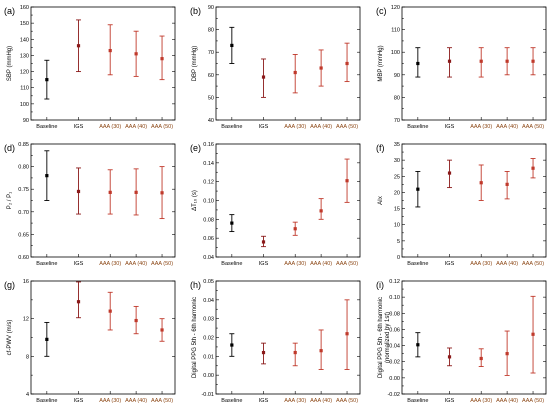  I want to click on y-tick-label: 0.06, so click(208, 239).